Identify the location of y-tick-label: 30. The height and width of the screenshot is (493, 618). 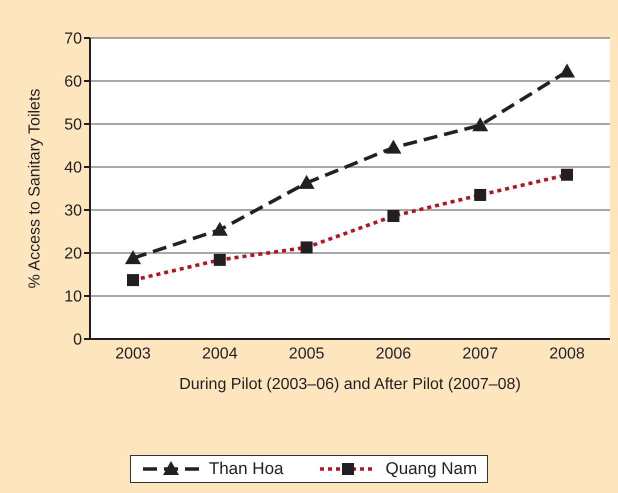
(73, 211).